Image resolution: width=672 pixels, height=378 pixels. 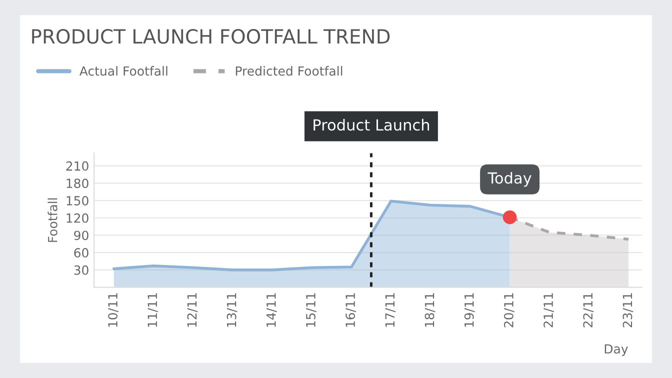 I want to click on legend-label: Predicted Footfall, so click(x=289, y=71).